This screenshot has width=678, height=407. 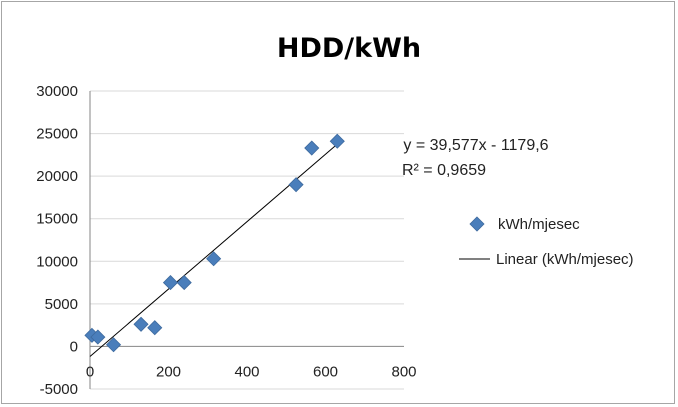 What do you see at coordinates (59, 389) in the screenshot?
I see `y-tick-label: -5000` at bounding box center [59, 389].